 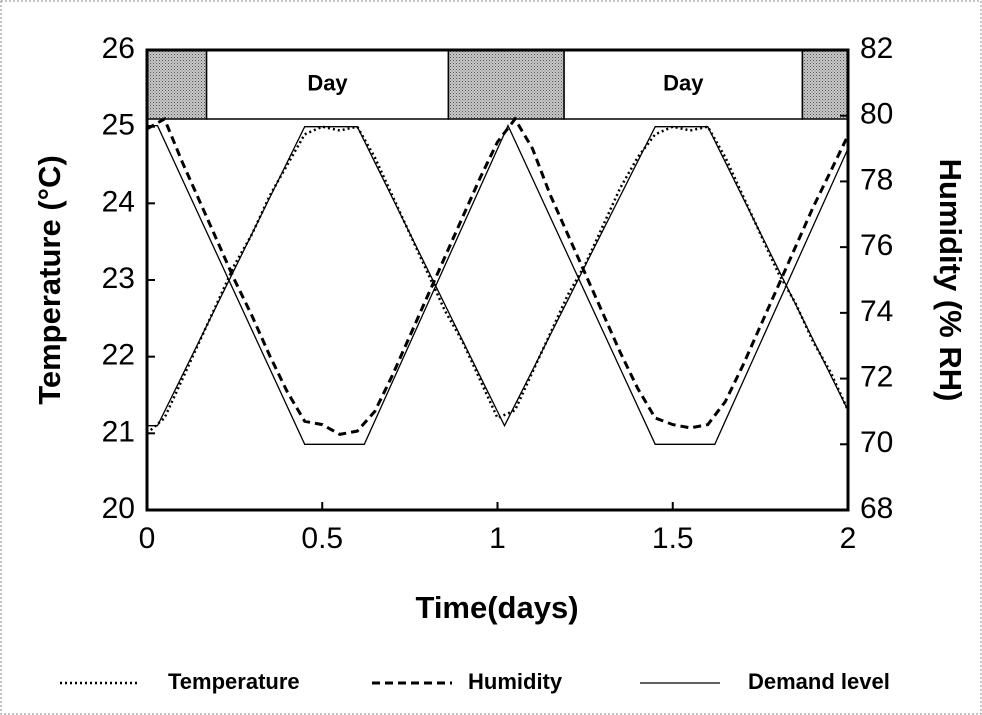 I want to click on legend-label: Temperature, so click(x=234, y=681).